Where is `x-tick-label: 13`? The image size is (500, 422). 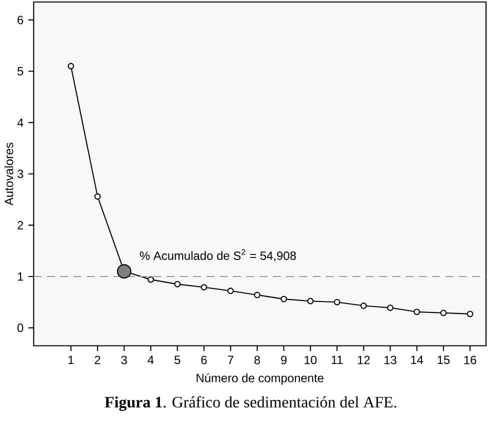 x-tick-label: 13 is located at coordinates (390, 360).